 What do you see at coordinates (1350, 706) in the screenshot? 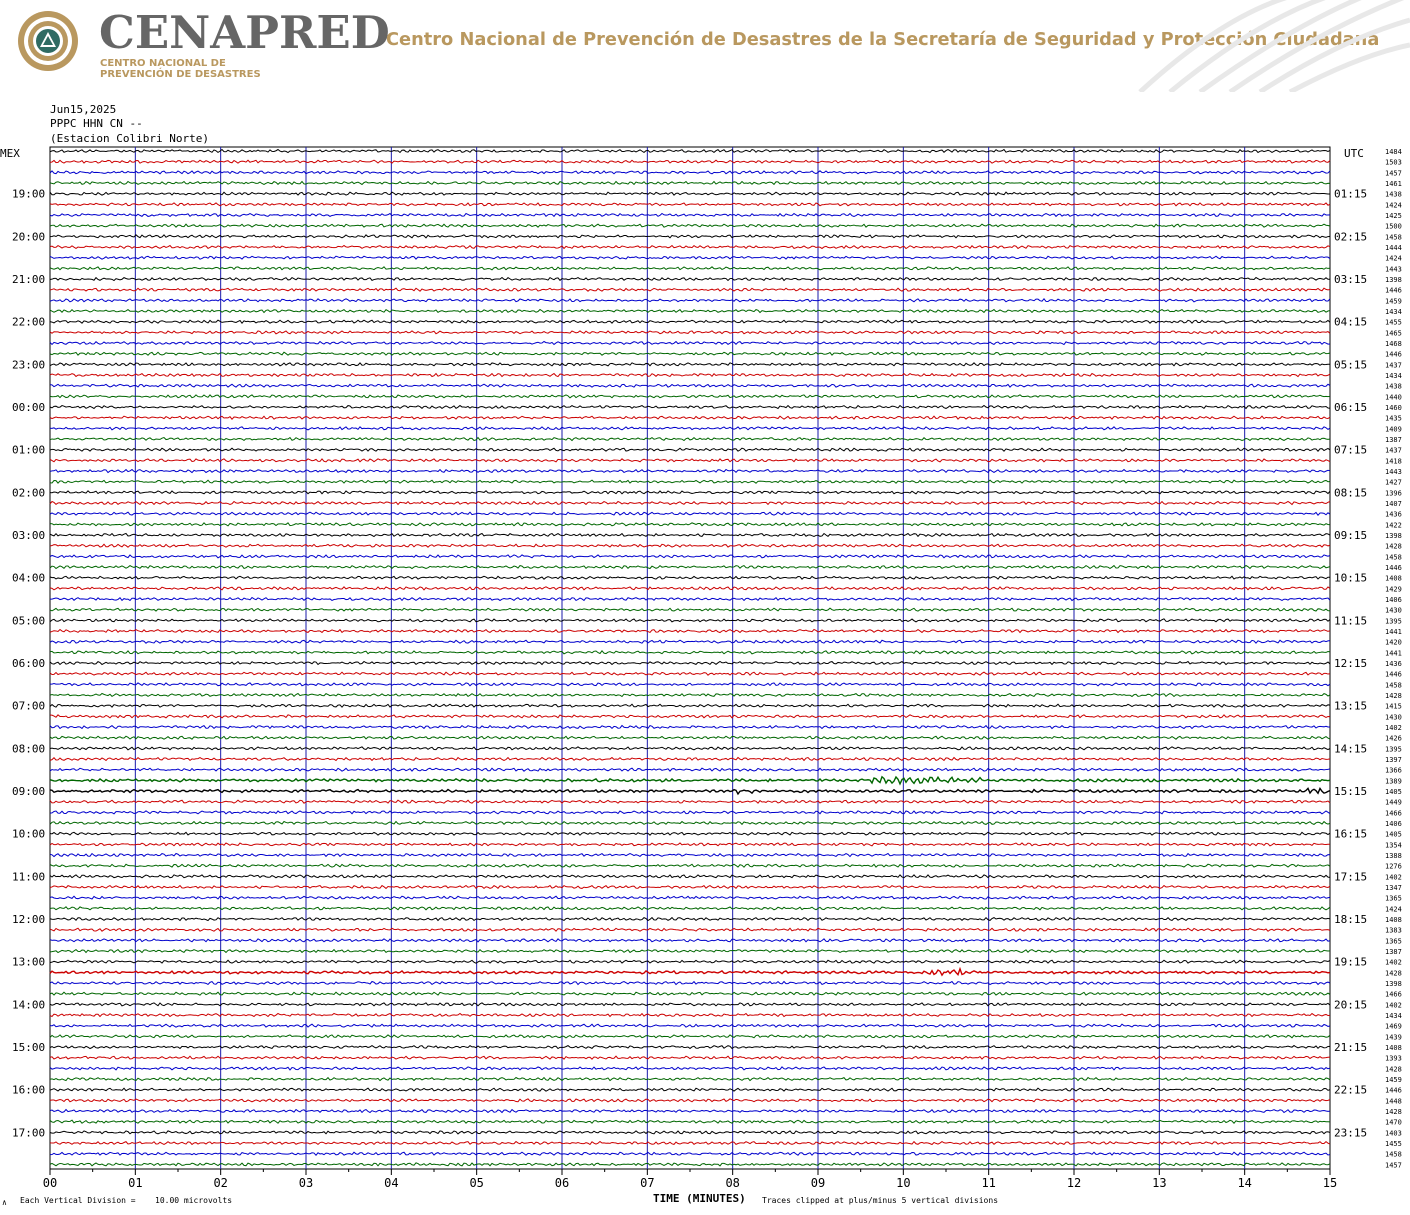
I see `right-hour-label: 13:15` at bounding box center [1350, 706].